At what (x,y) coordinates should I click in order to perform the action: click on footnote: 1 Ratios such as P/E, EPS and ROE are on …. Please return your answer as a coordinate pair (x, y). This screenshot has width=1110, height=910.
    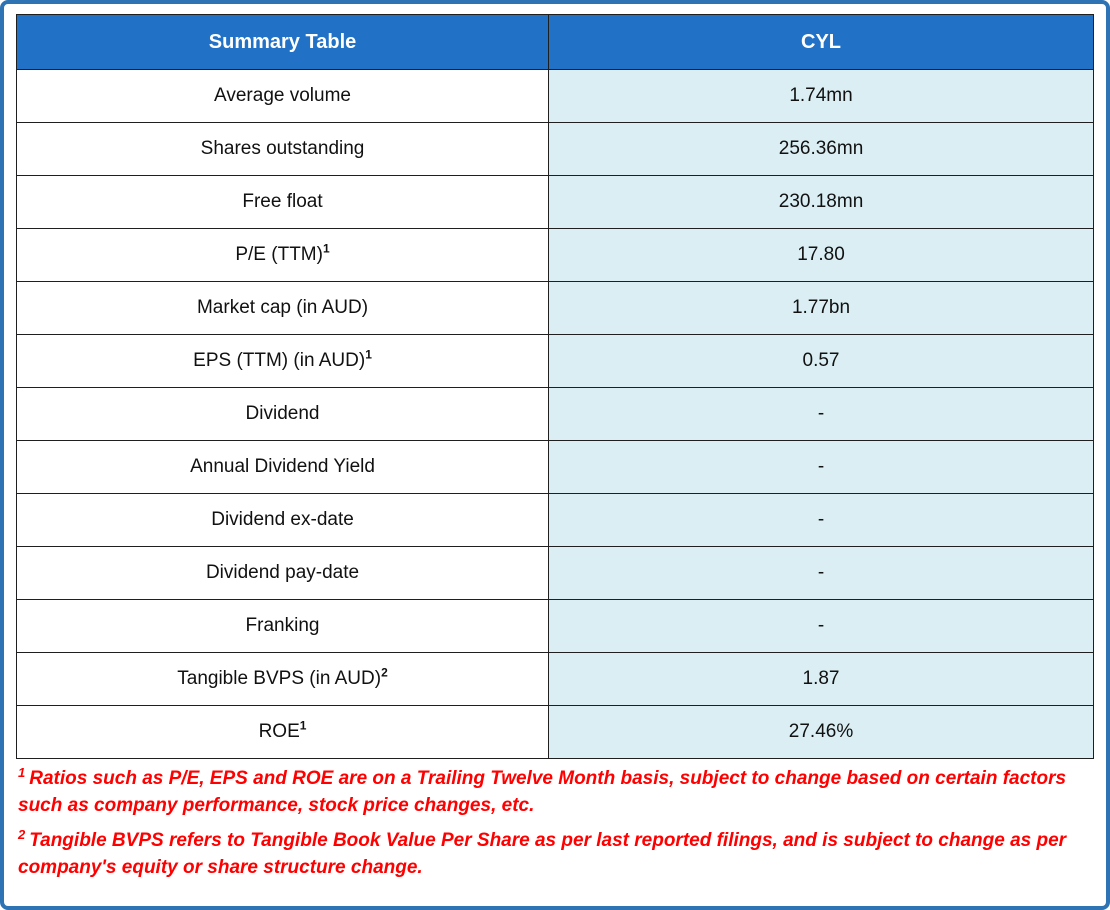
    Looking at the image, I should click on (542, 790).